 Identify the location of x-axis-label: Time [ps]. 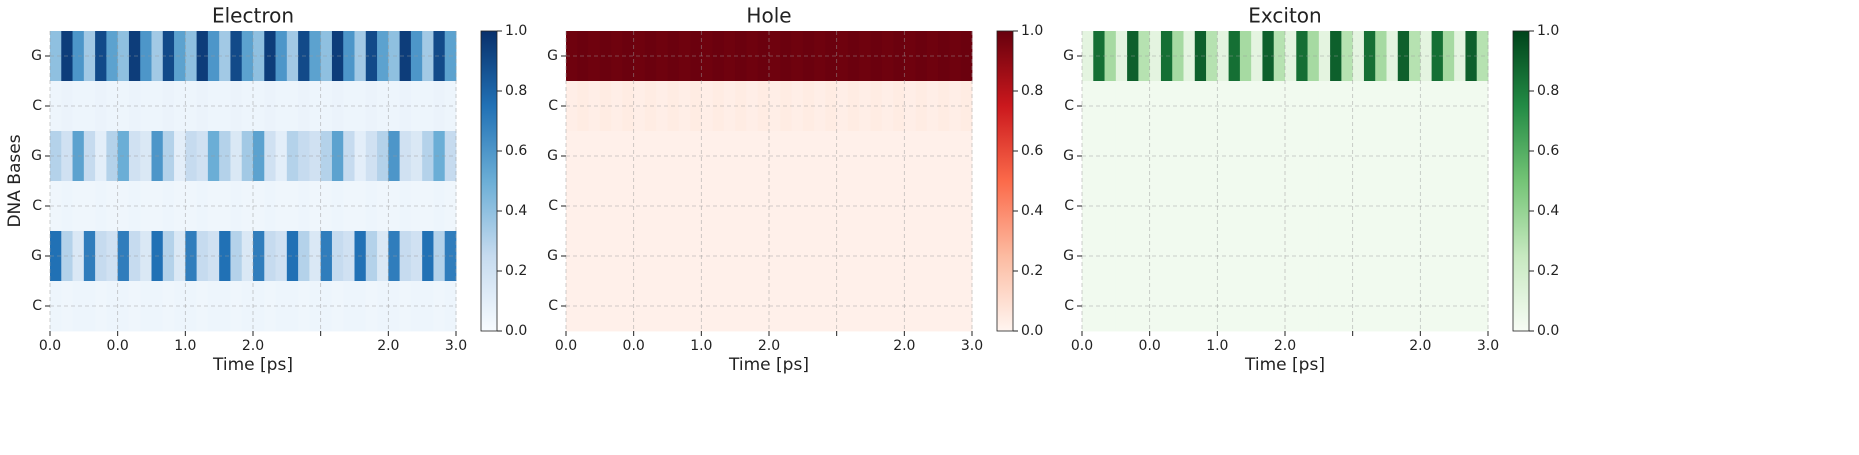
(1284, 365).